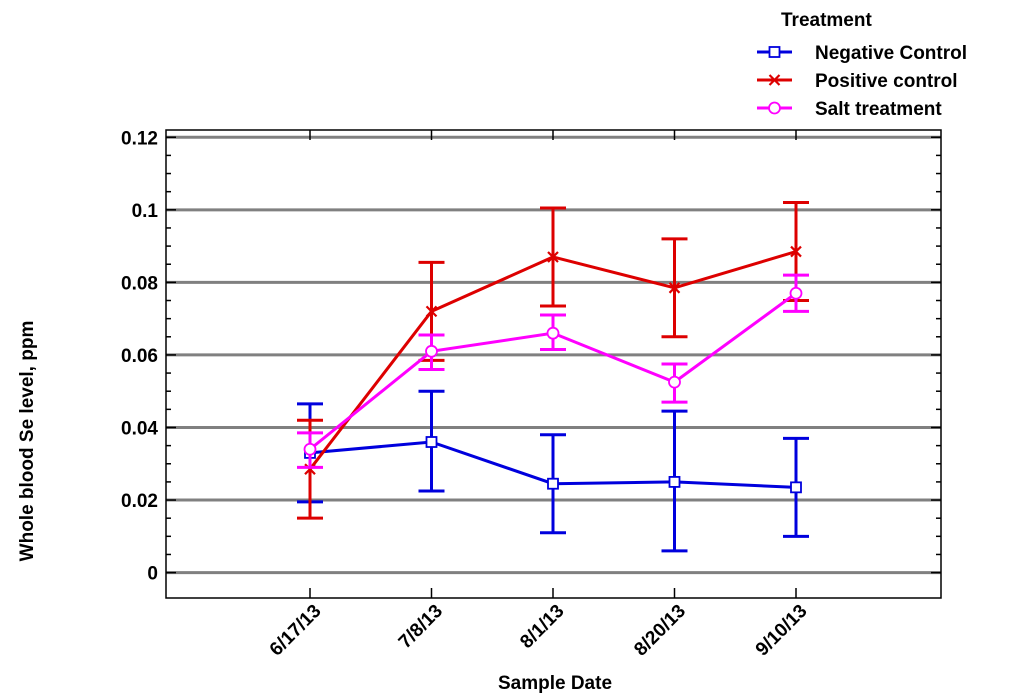 The height and width of the screenshot is (696, 1034). Describe the element at coordinates (826, 20) in the screenshot. I see `legend-title: Treatment` at that location.